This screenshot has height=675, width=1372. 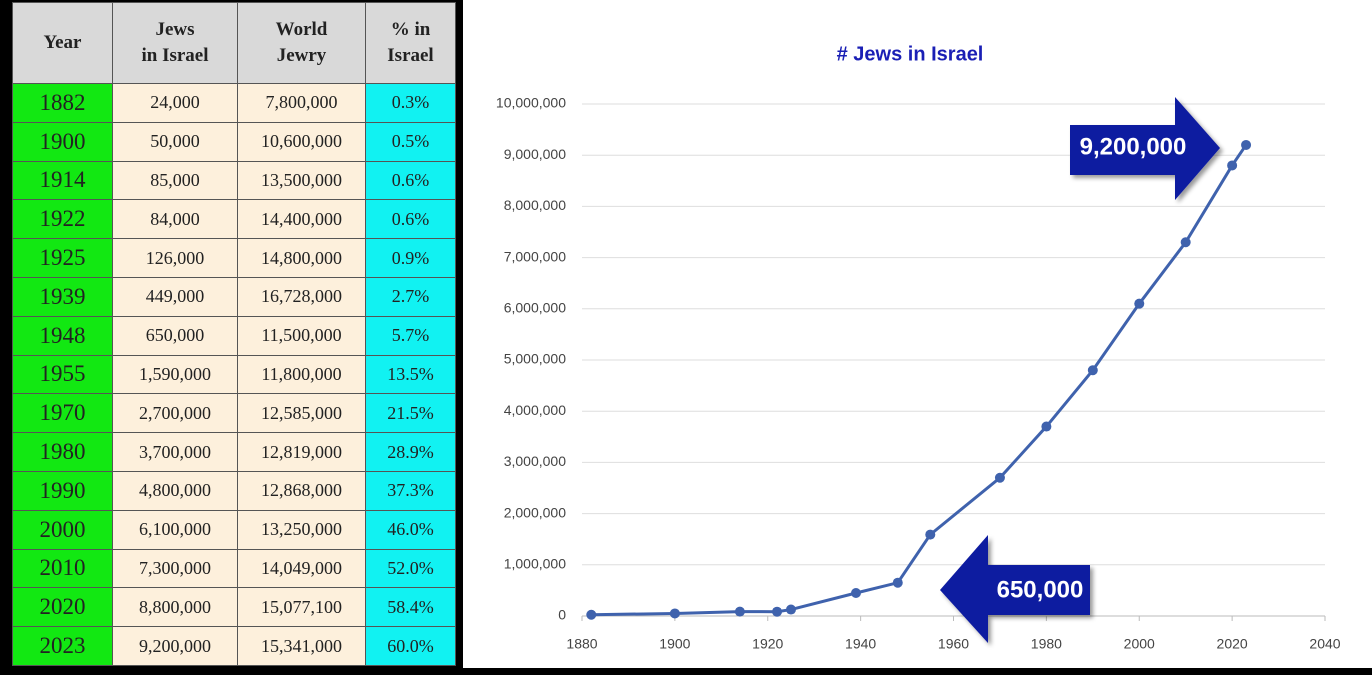 What do you see at coordinates (535, 410) in the screenshot?
I see `y-tick-label: 4,000,000` at bounding box center [535, 410].